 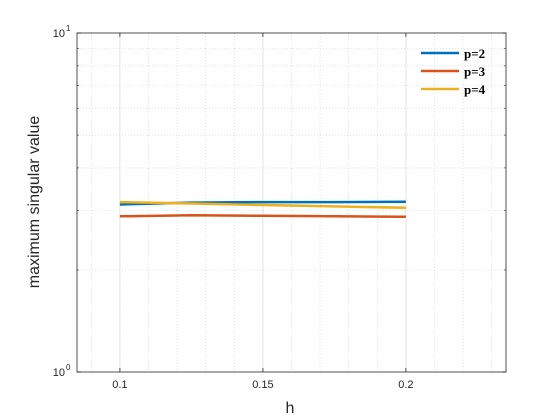 I want to click on y-tick-label-exponent: 0, so click(x=68, y=367).